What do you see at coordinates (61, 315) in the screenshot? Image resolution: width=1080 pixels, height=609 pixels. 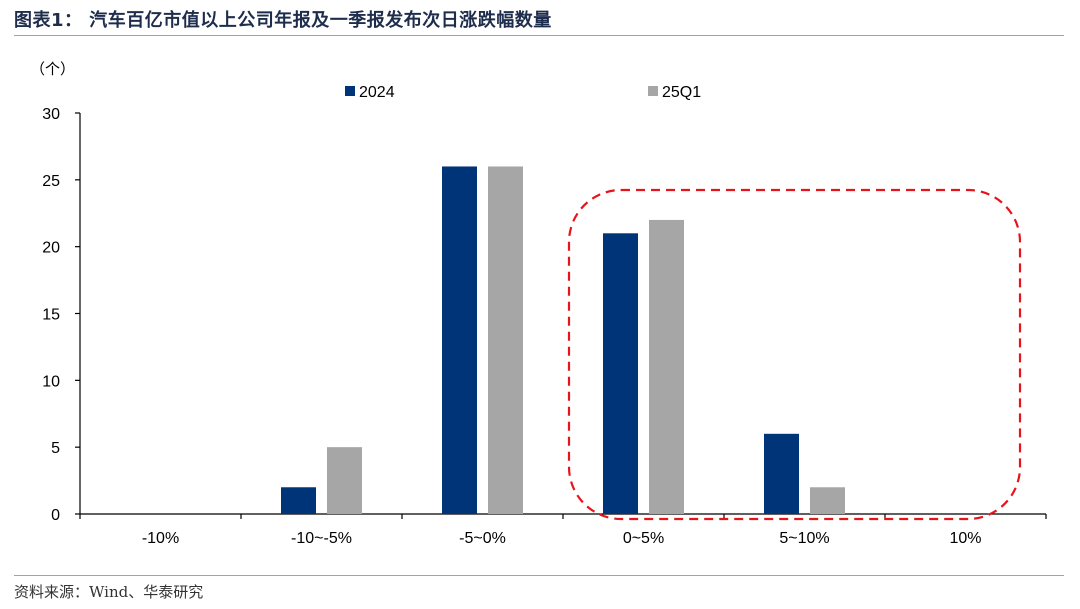 I see `y-axis: 0 5 10 15 20 25 30` at bounding box center [61, 315].